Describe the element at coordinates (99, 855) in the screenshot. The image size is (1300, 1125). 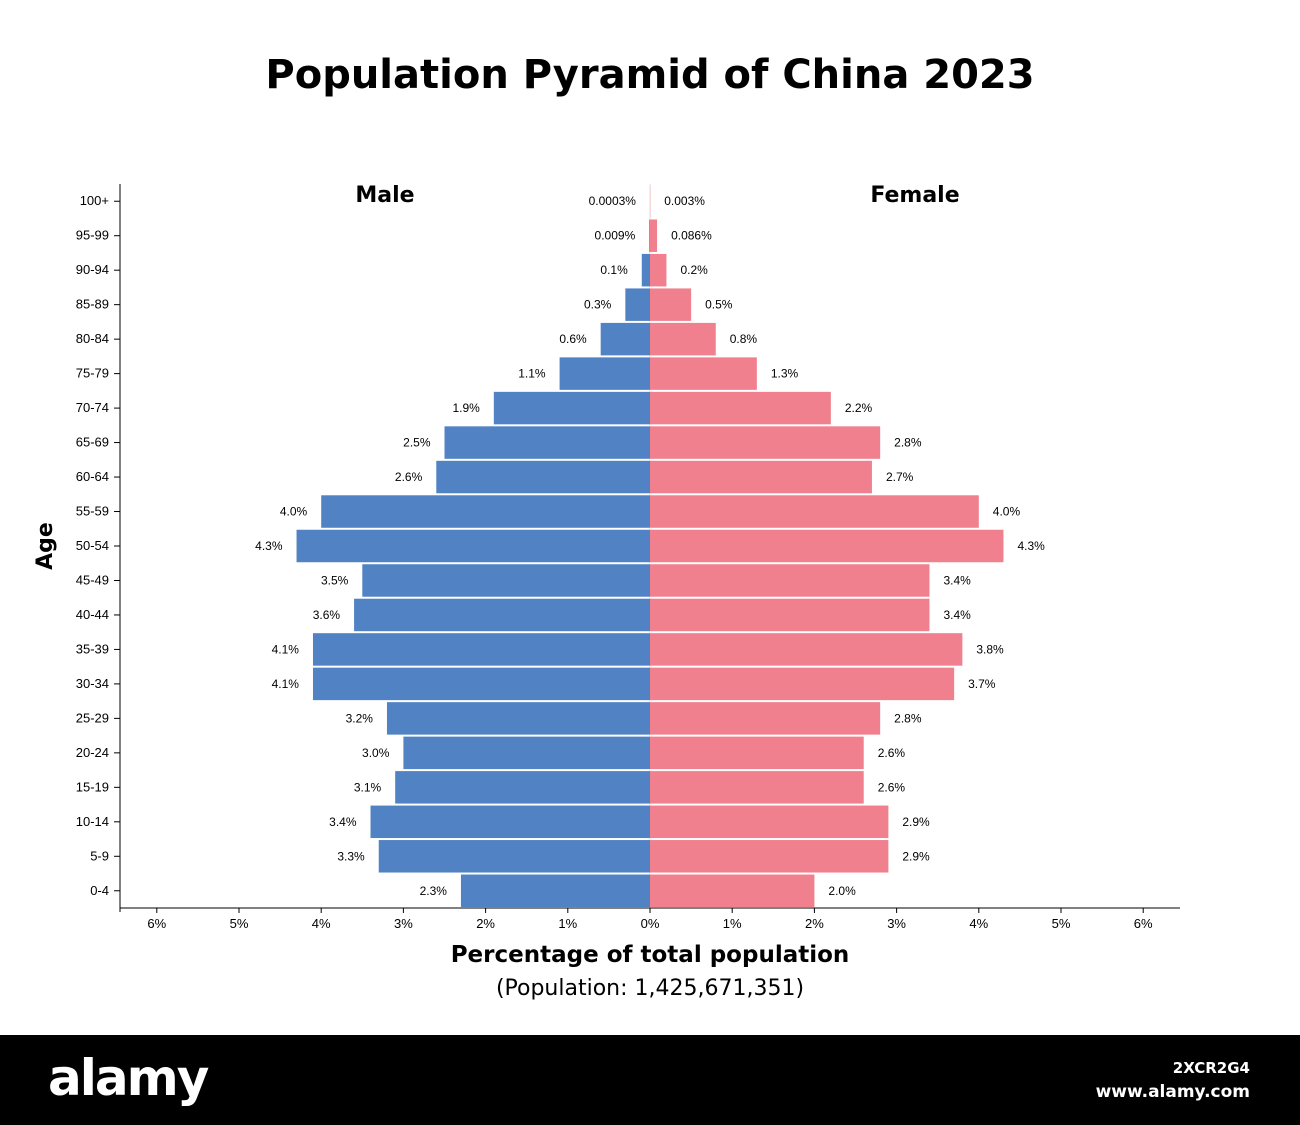
I see `y-tick-label: 5-9` at that location.